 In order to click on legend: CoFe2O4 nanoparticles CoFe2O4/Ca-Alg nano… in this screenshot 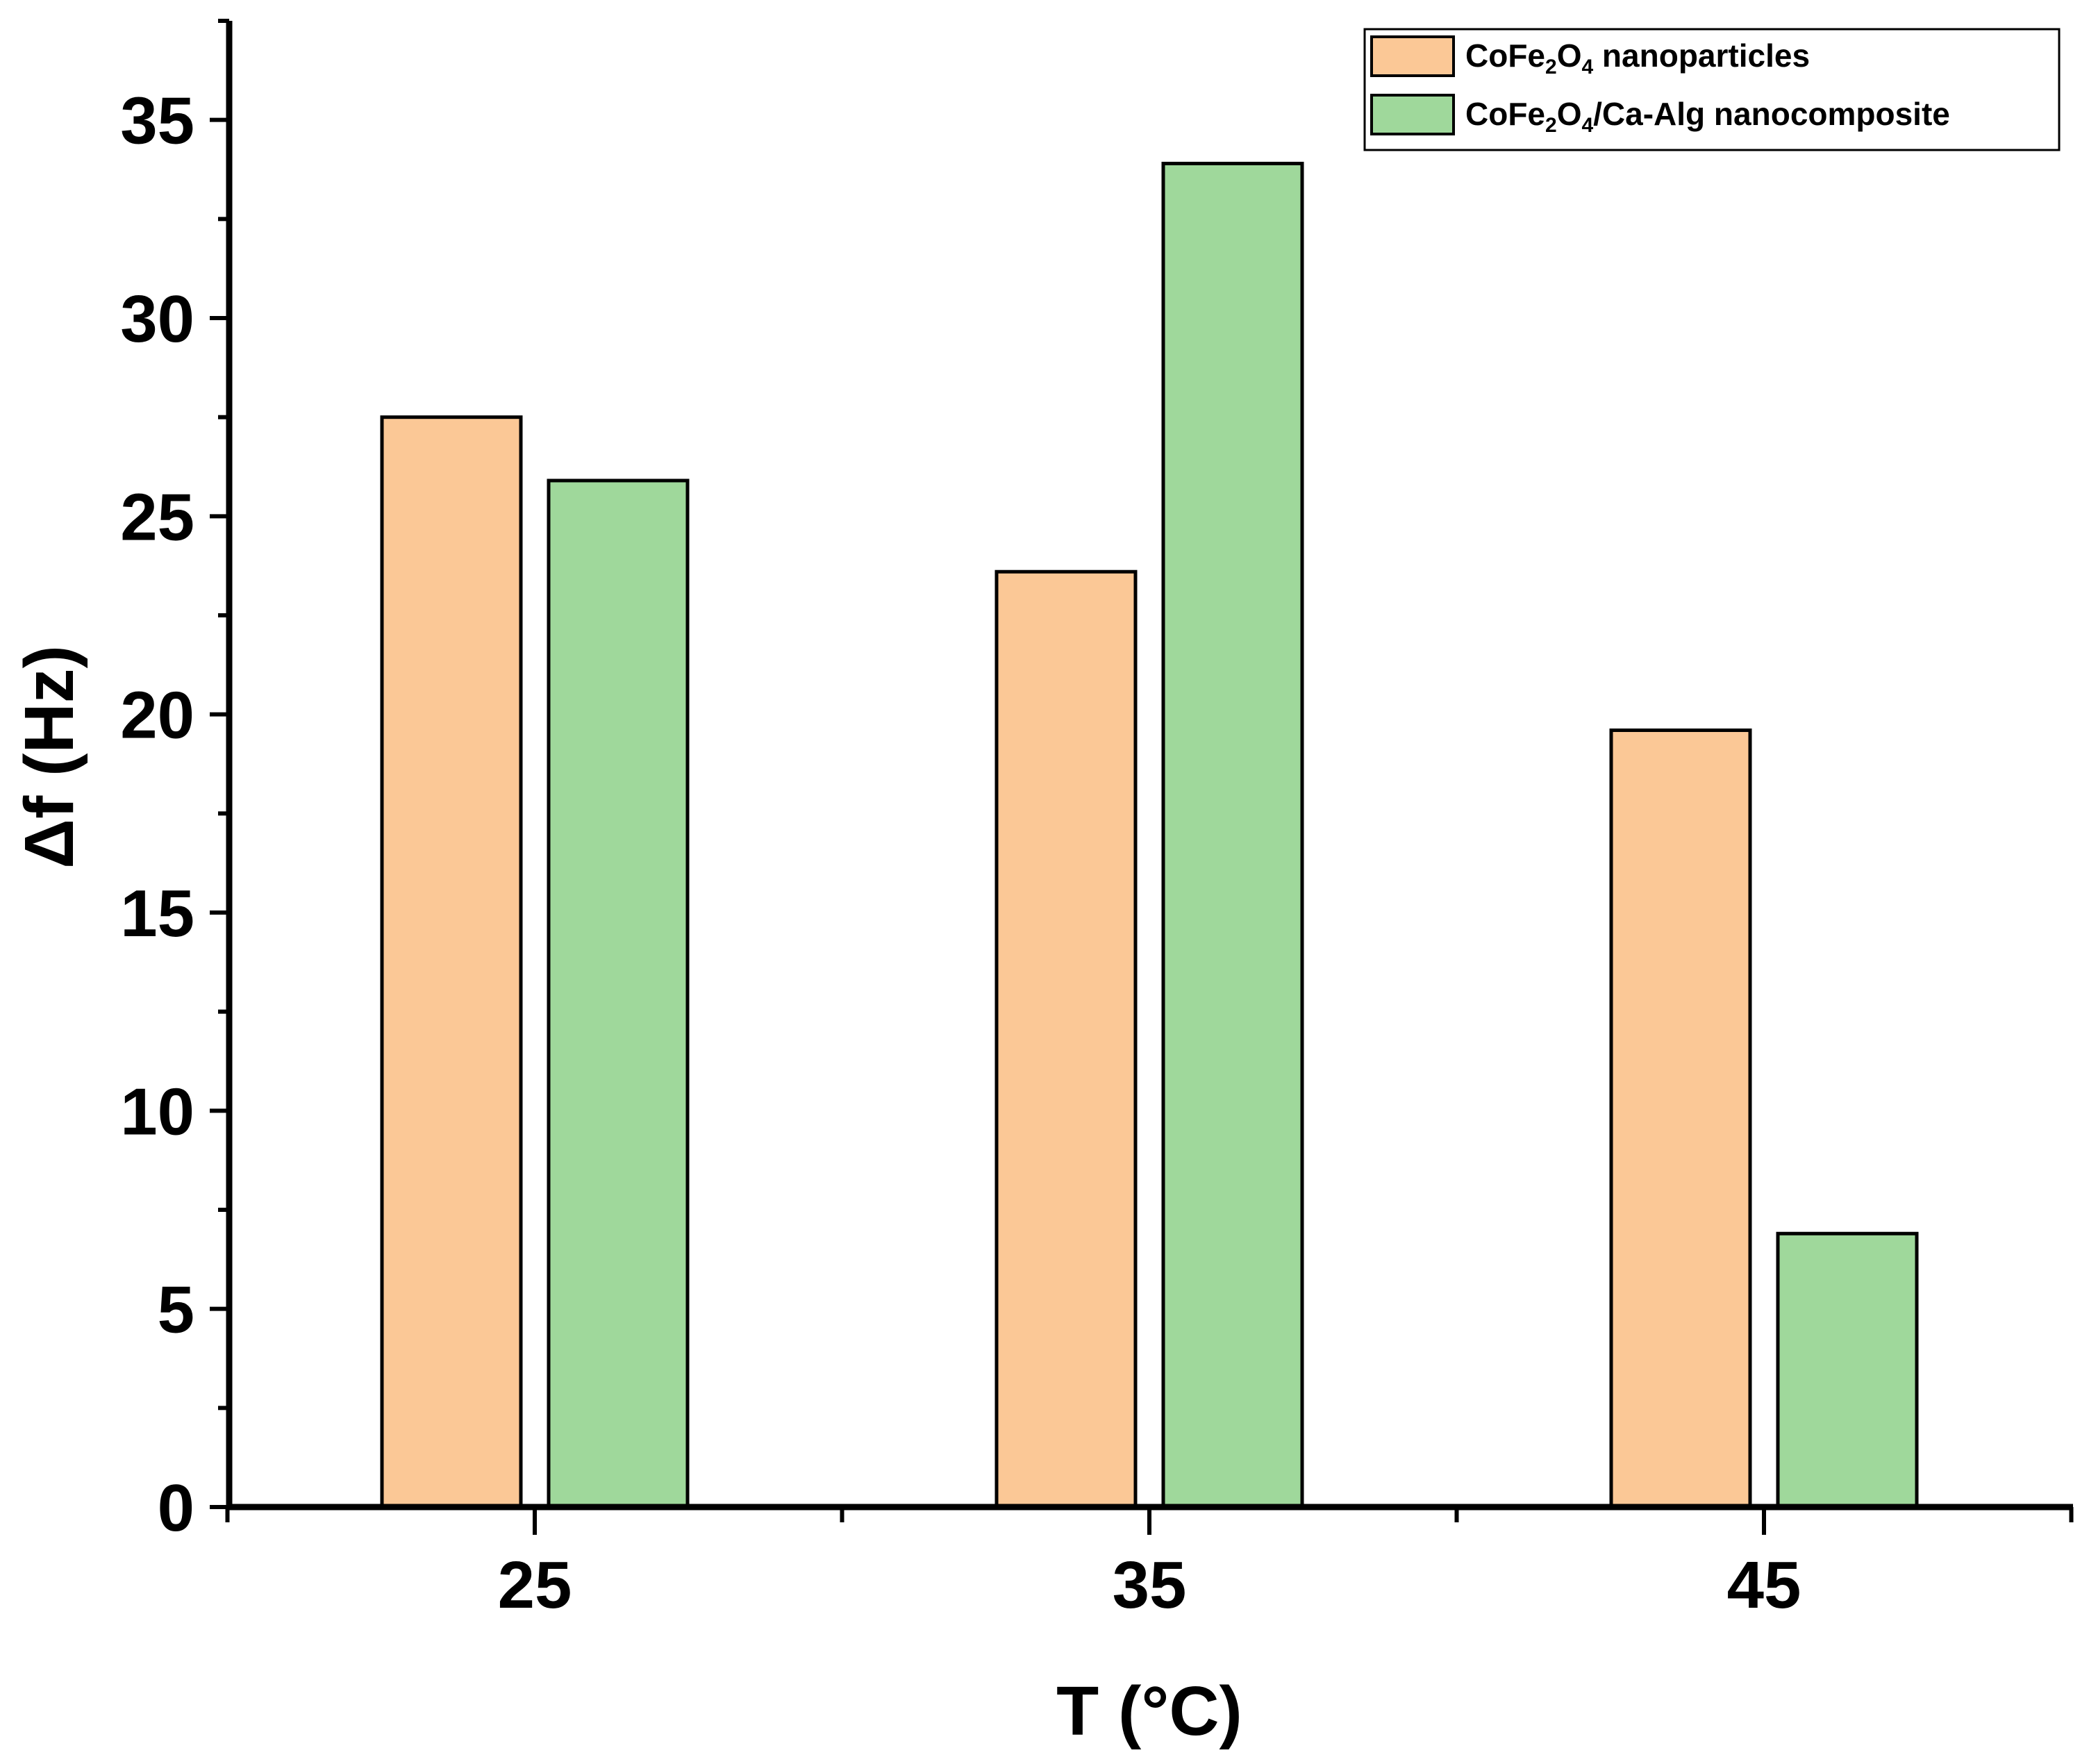, I will do `click(1712, 89)`.